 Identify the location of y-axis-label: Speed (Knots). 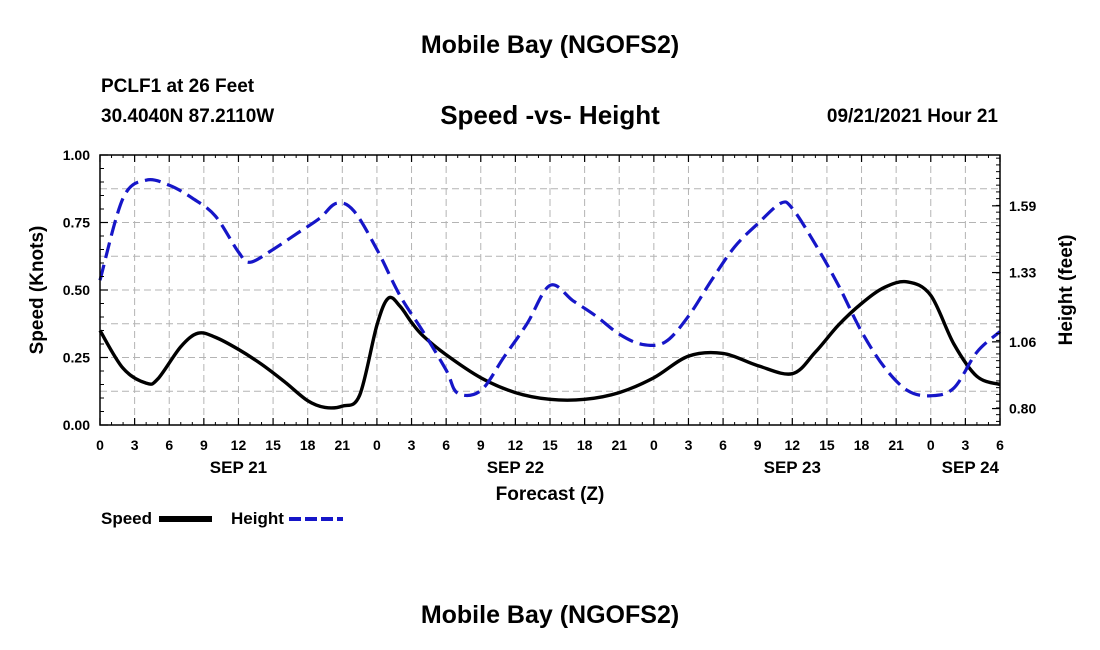
(37, 290).